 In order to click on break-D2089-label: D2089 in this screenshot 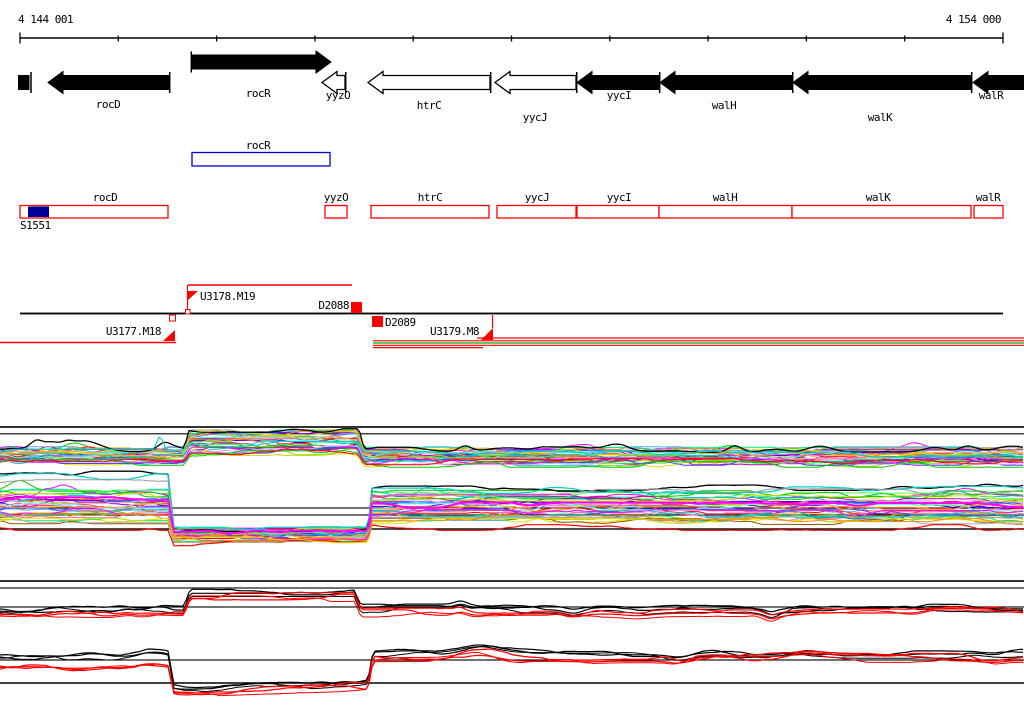, I will do `click(400, 322)`.